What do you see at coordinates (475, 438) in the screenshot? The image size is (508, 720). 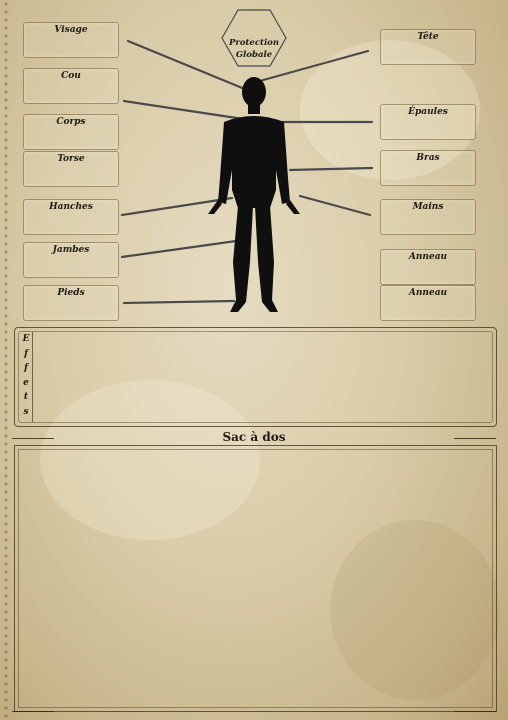 I see `sac-title-rule-right` at bounding box center [475, 438].